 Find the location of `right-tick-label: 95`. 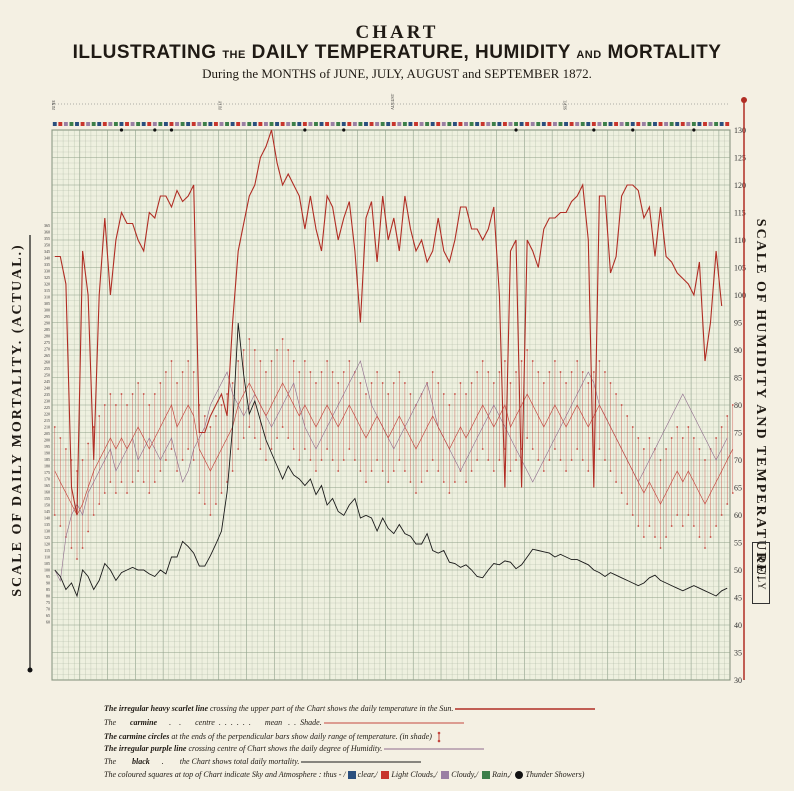

right-tick-label: 95 is located at coordinates (738, 323).